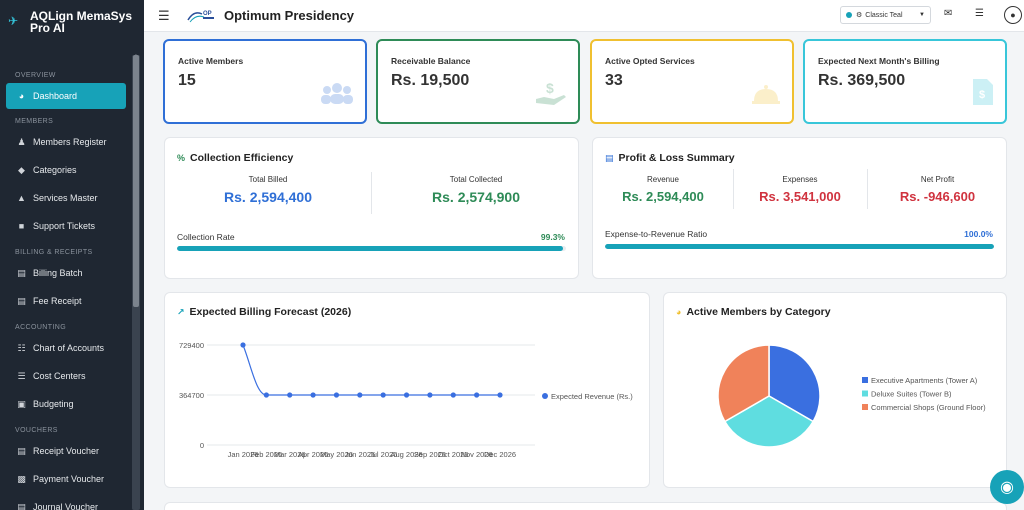 Image resolution: width=1024 pixels, height=510 pixels. Describe the element at coordinates (55, 170) in the screenshot. I see `sidebar-item-label: Categories` at that location.